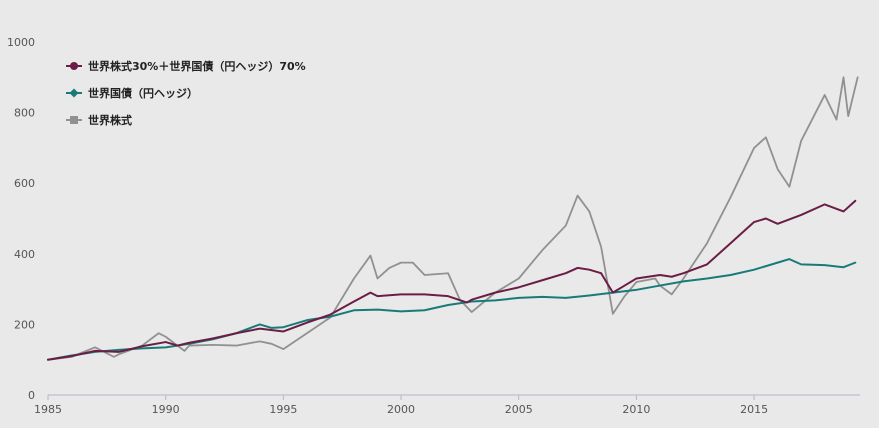 The width and height of the screenshot is (879, 428). I want to click on y-tick-label: 400, so click(24, 254).